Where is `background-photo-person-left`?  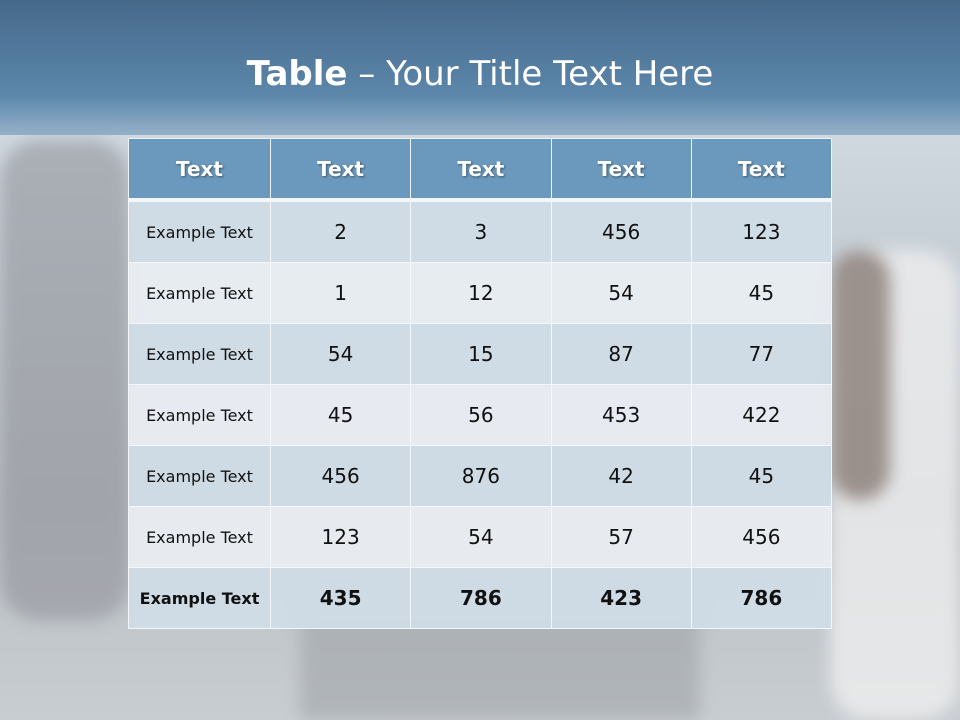 background-photo-person-left is located at coordinates (65, 380).